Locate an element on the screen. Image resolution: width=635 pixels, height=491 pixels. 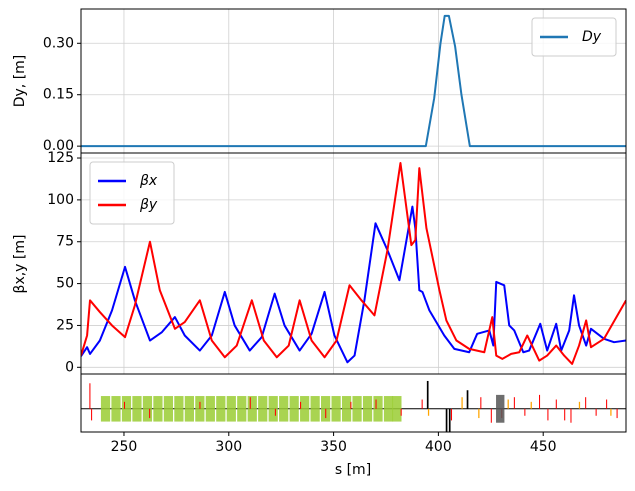
y-tick-label: 25 is located at coordinates (65, 325).